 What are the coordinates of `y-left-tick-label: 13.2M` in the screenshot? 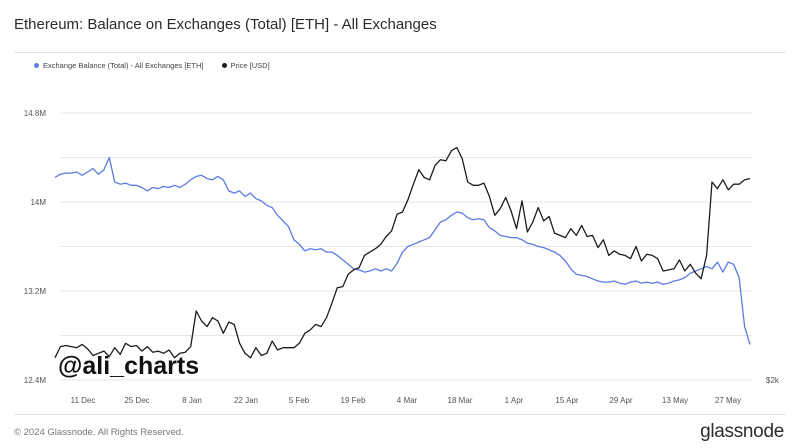 It's located at (35, 291).